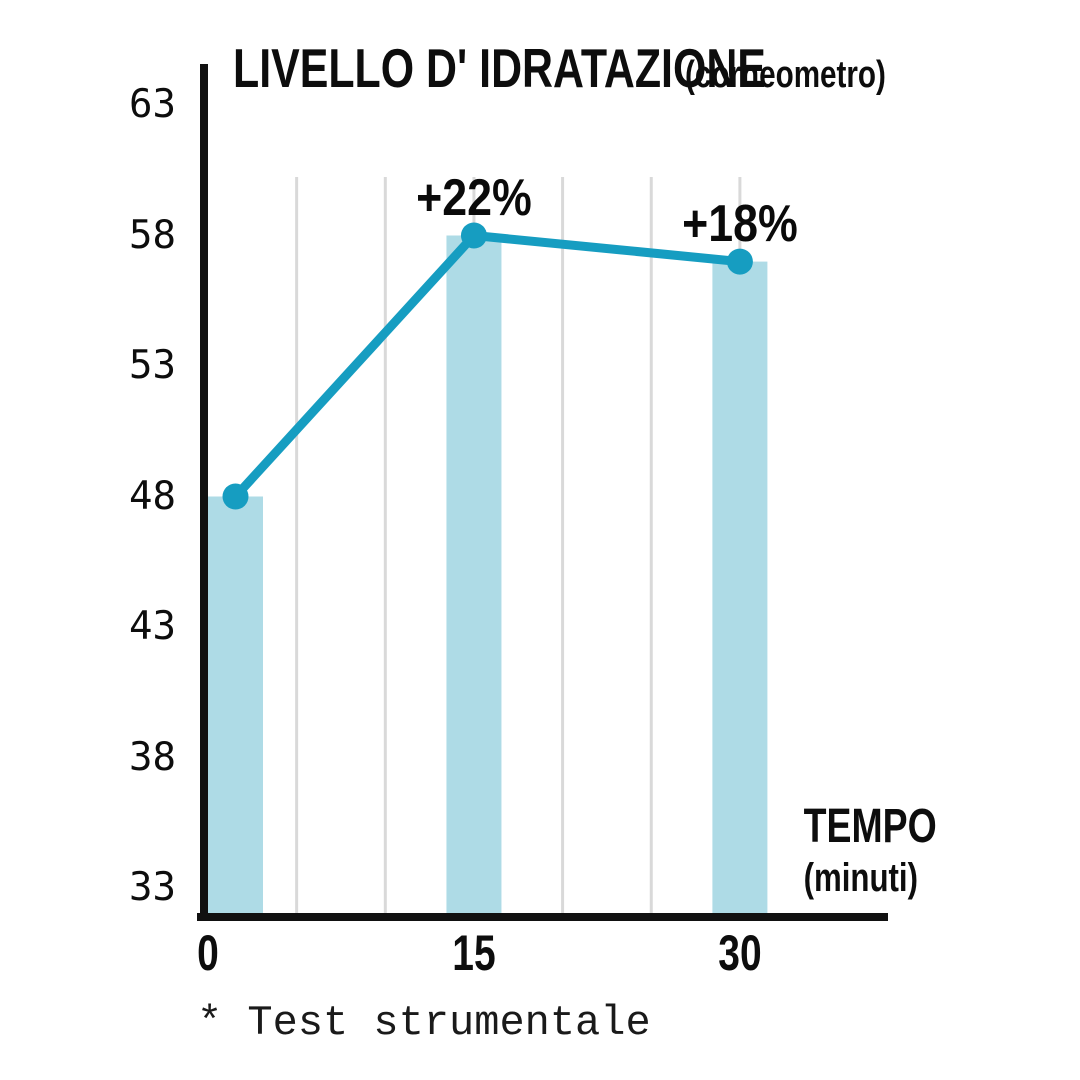 The width and height of the screenshot is (1080, 1080). Describe the element at coordinates (785, 75) in the screenshot. I see `chart-title-suffix: (corneometro)` at that location.